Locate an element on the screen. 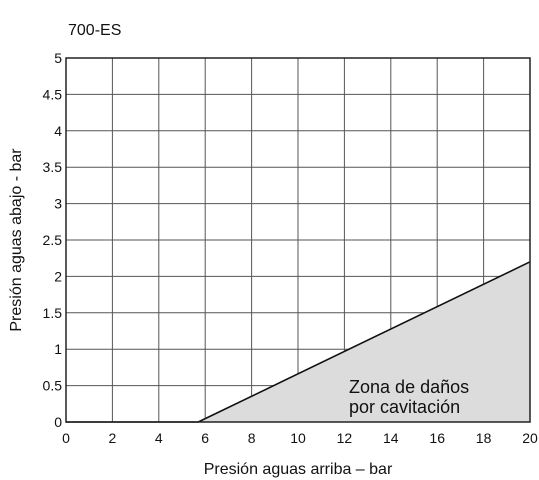 Image resolution: width=539 pixels, height=480 pixels. y-tick-label: 4 is located at coordinates (58, 131).